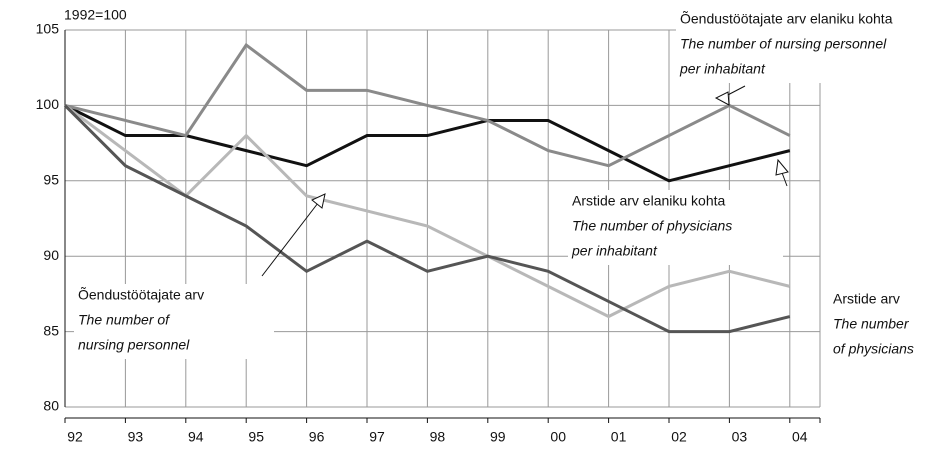 The image size is (943, 455). I want to click on x-tick-label: 96, so click(317, 437).